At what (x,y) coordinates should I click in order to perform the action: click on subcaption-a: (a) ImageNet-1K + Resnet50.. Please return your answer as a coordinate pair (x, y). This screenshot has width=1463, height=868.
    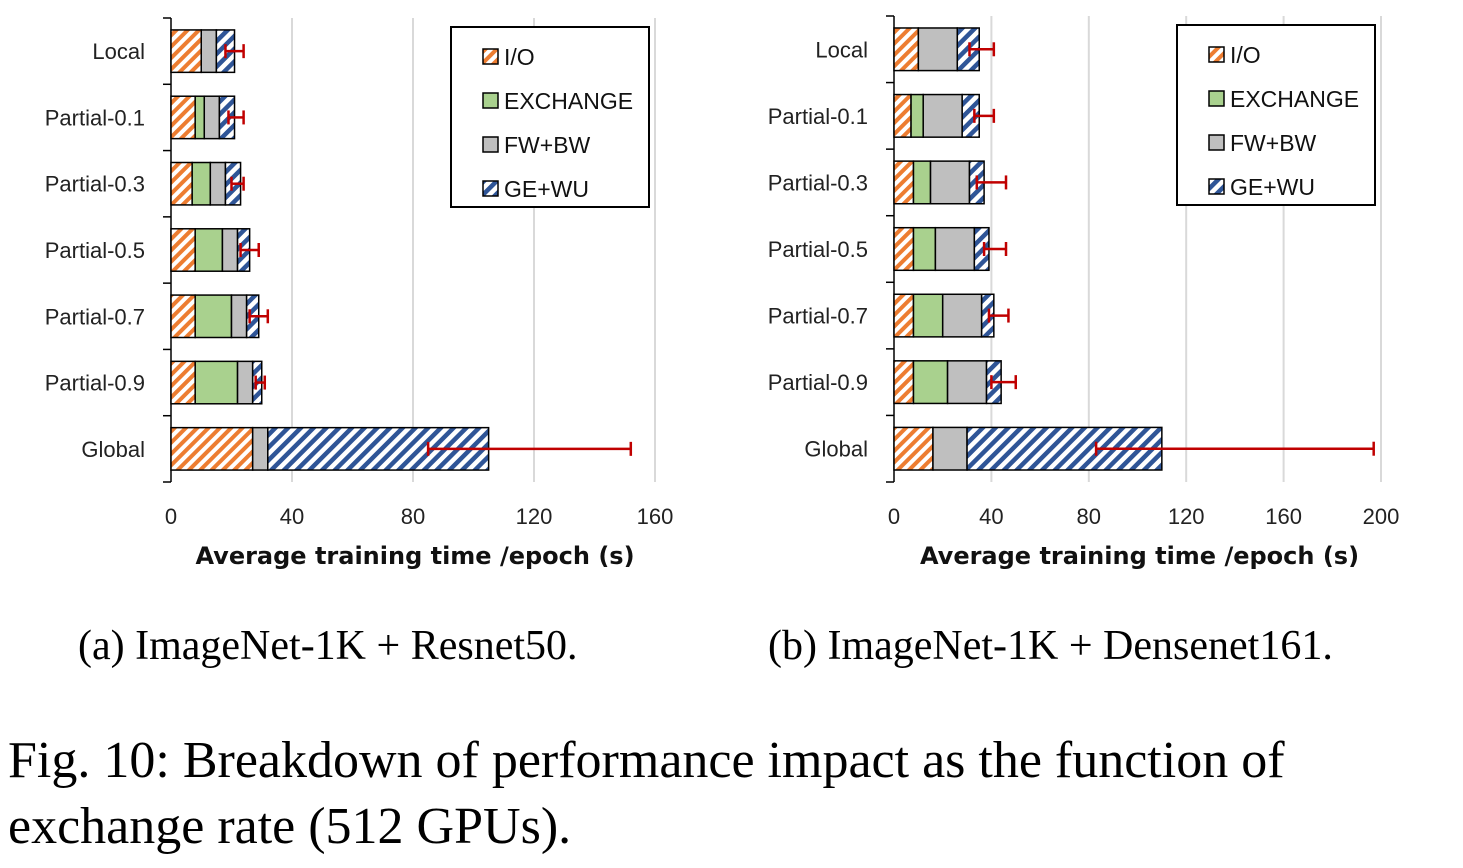
    Looking at the image, I should click on (328, 646).